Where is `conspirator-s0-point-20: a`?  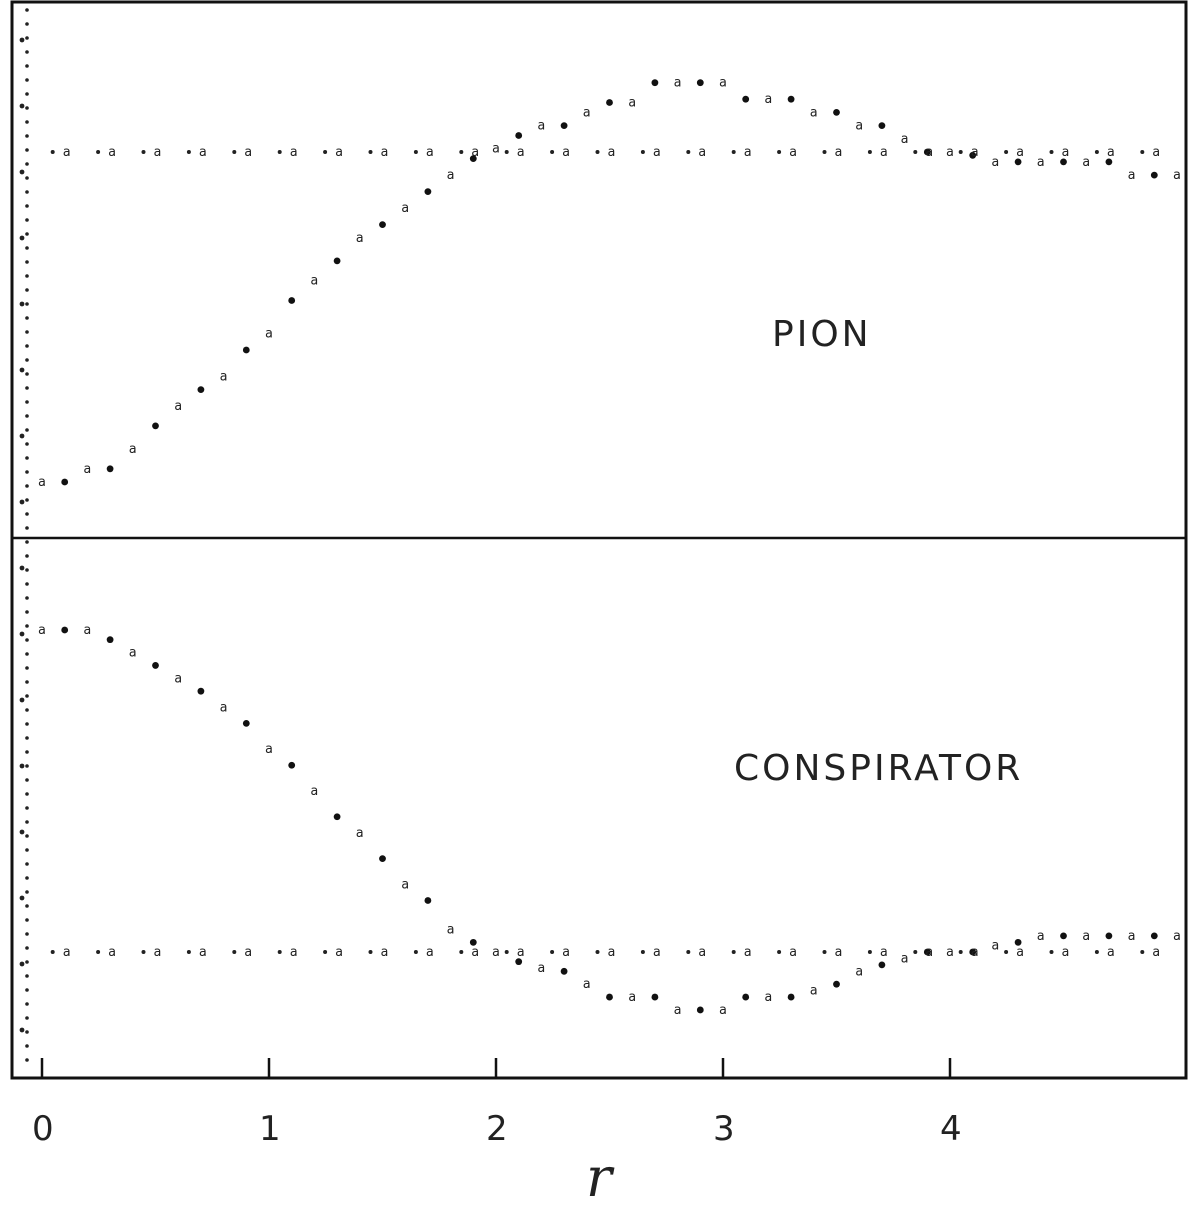
conspirator-s0-point-20: a is located at coordinates (496, 952).